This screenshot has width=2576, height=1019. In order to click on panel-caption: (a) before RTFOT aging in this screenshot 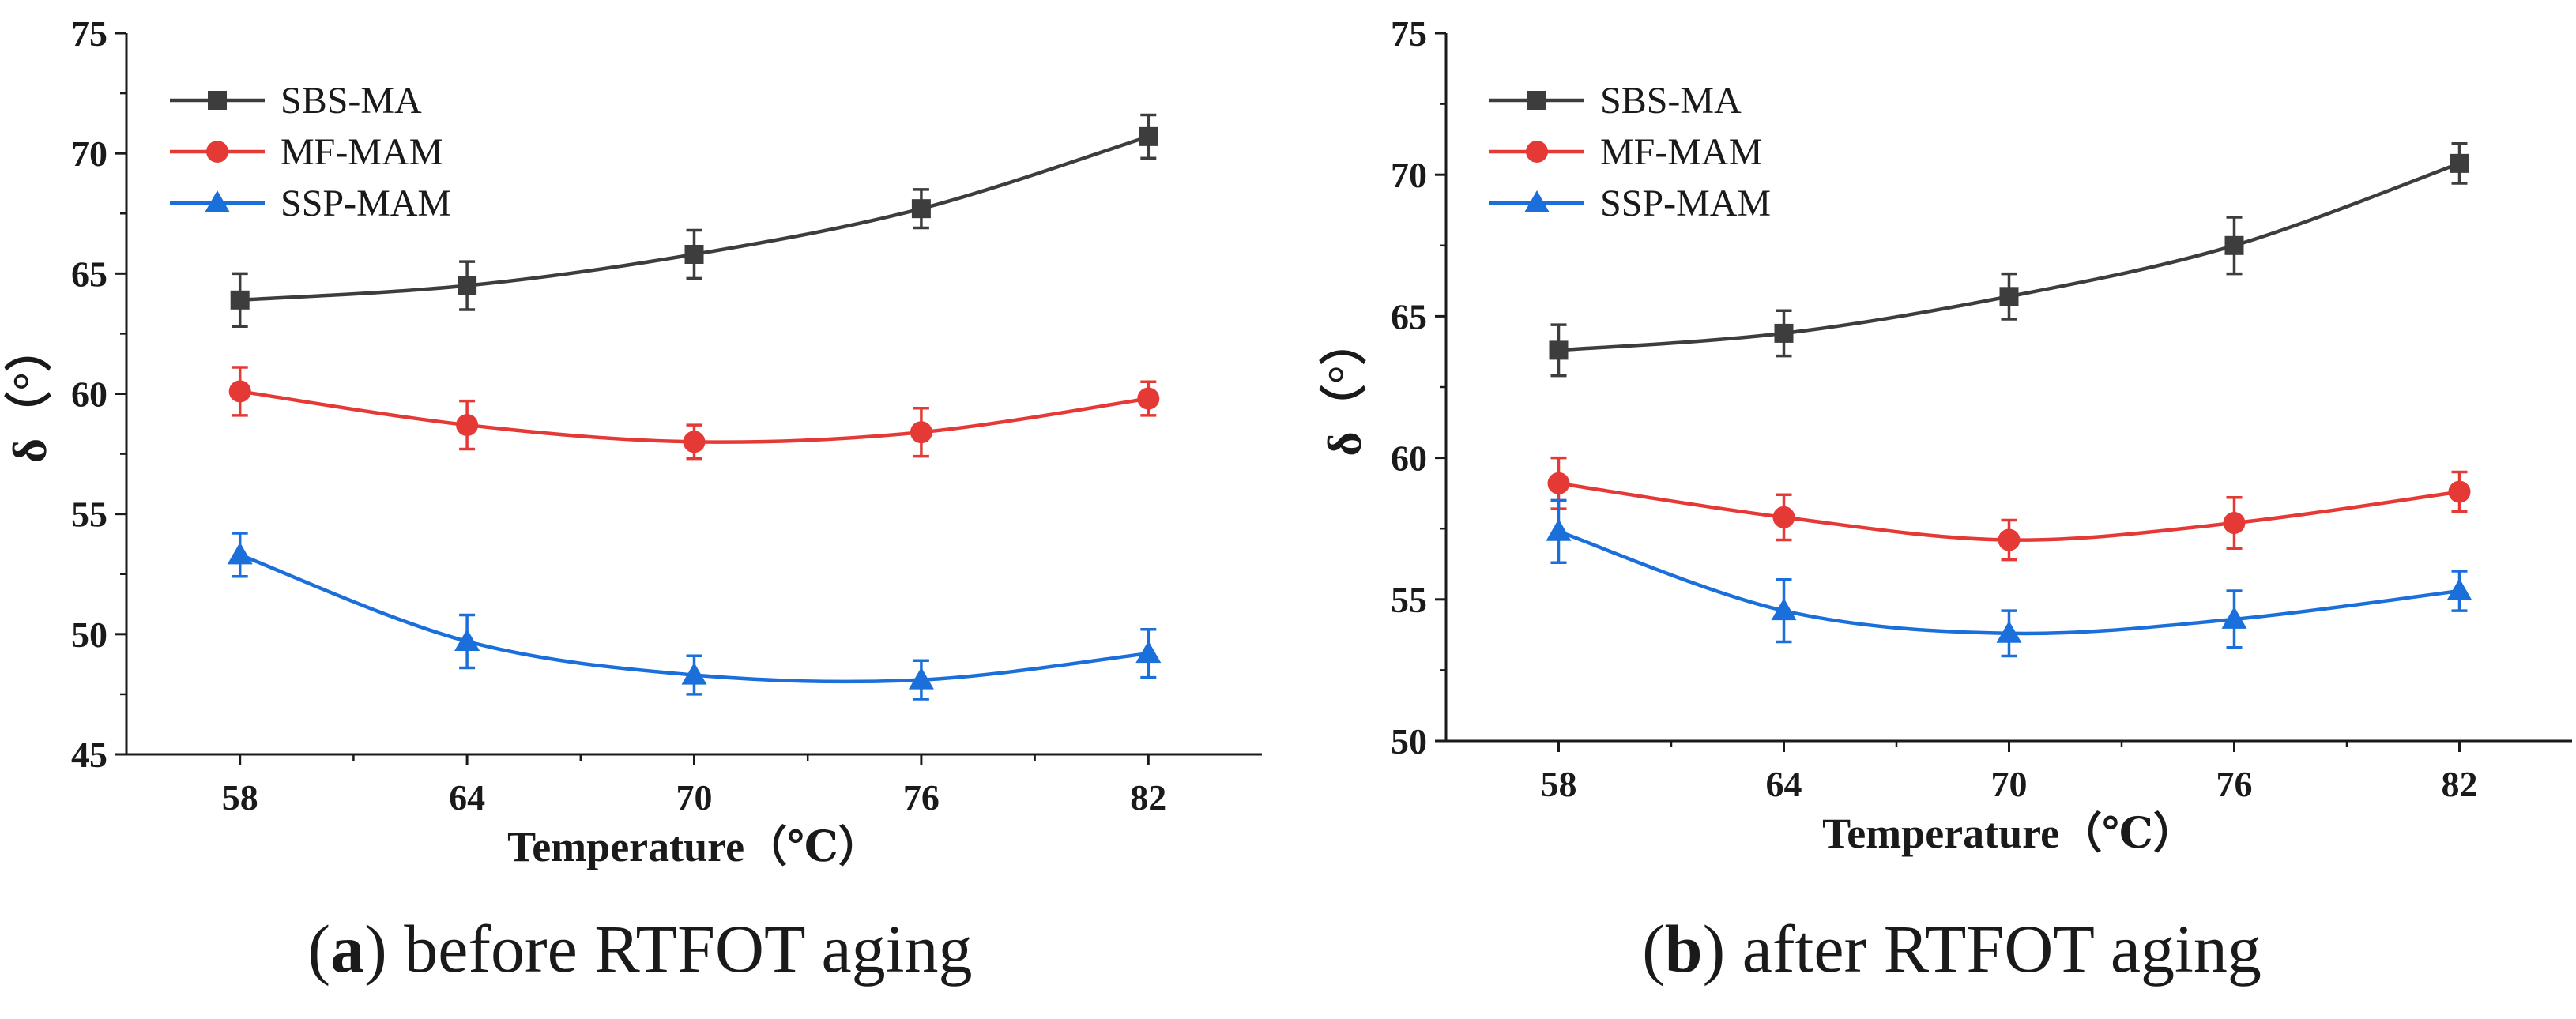, I will do `click(639, 949)`.